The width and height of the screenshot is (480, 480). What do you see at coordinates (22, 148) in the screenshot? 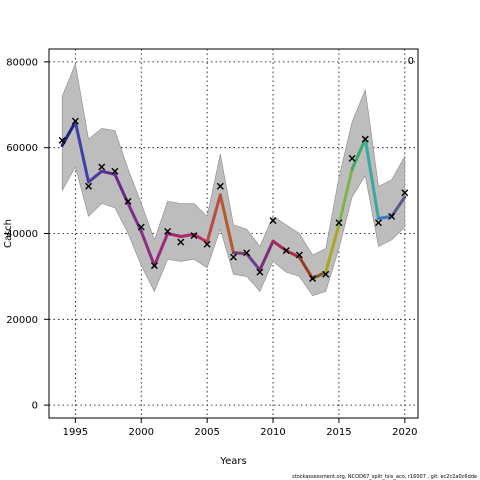
I see `y-tick-label: 60000` at bounding box center [22, 148].